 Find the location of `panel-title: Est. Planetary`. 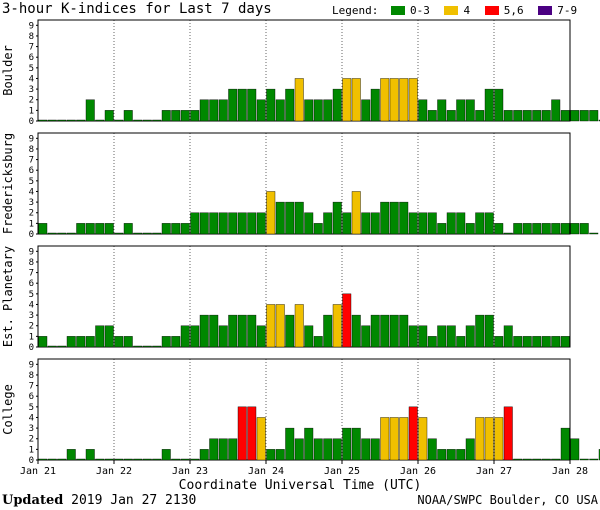

panel-title: Est. Planetary is located at coordinates (8, 296).